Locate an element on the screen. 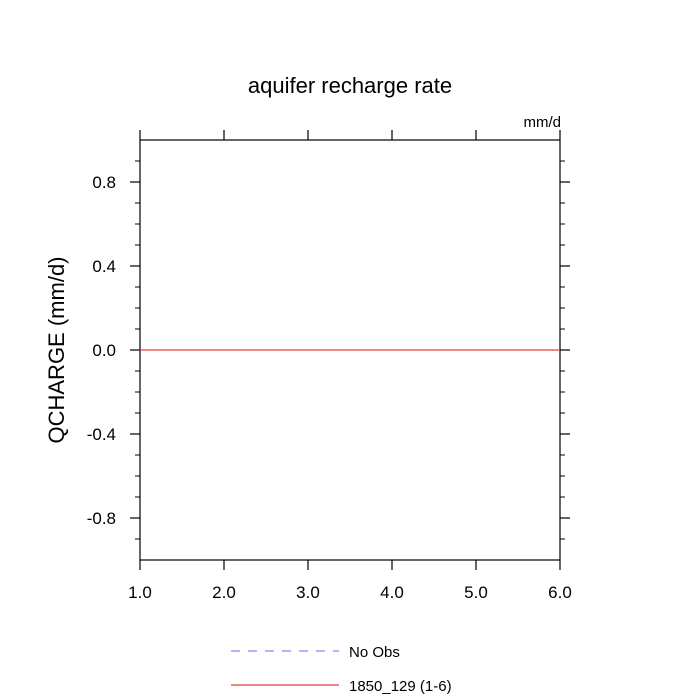  y-tick-label: 0.4 is located at coordinates (104, 266).